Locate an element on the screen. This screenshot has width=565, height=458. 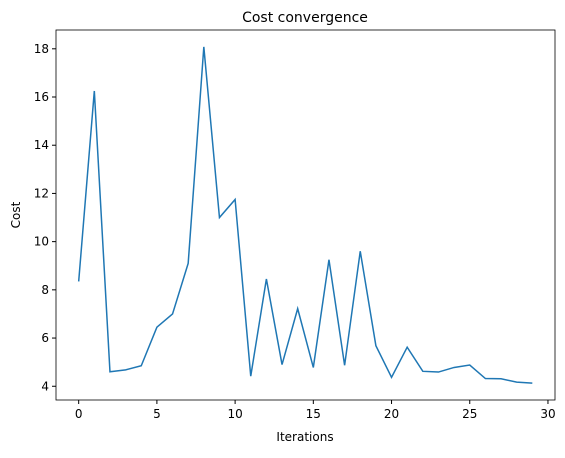
x-tick-label: 10 is located at coordinates (234, 414).